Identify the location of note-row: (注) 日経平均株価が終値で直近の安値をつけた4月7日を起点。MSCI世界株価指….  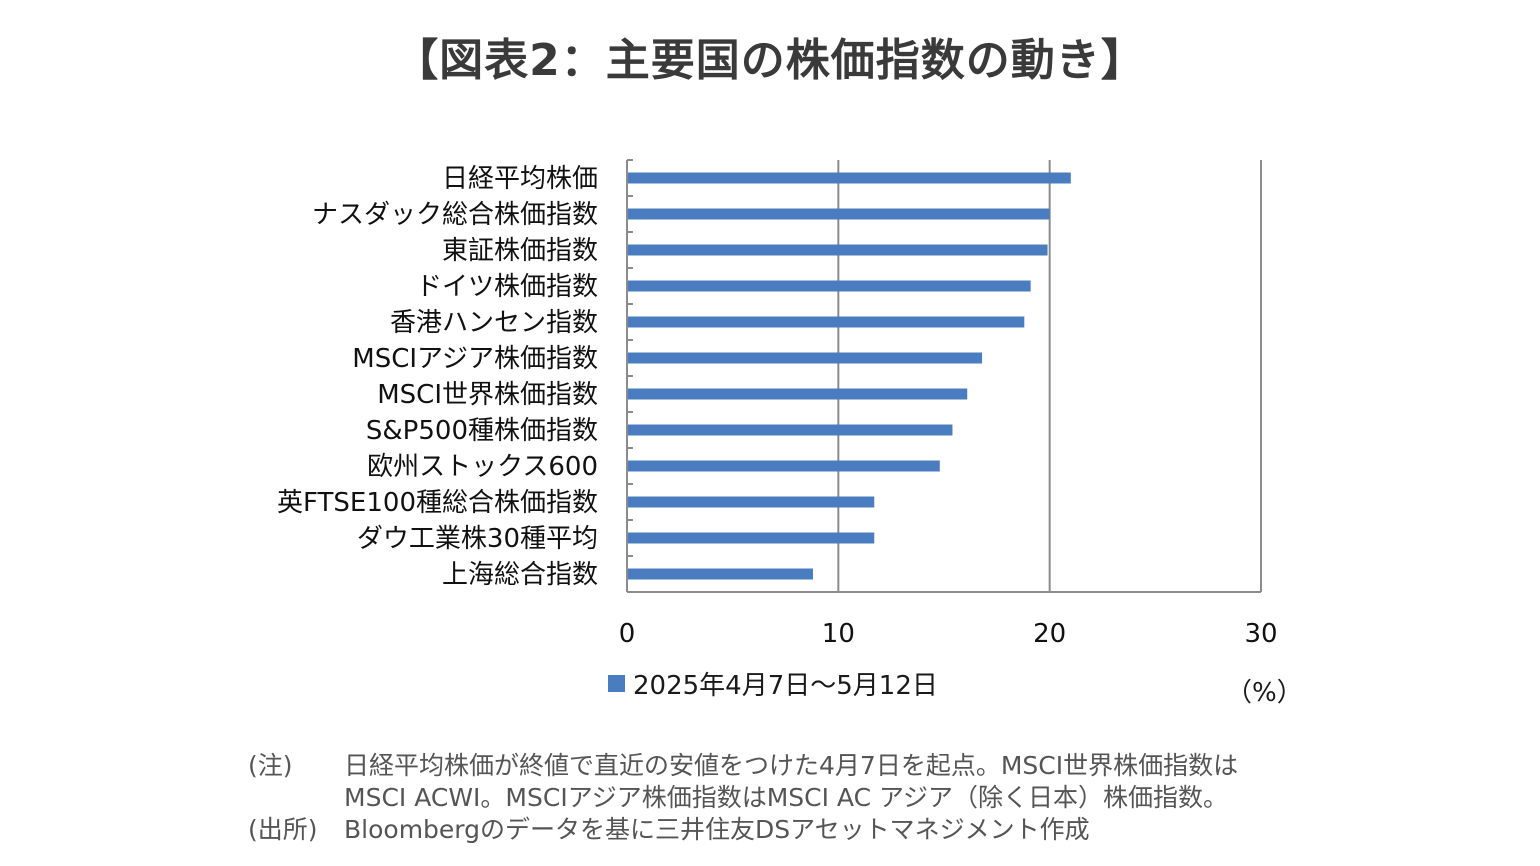
(743, 782).